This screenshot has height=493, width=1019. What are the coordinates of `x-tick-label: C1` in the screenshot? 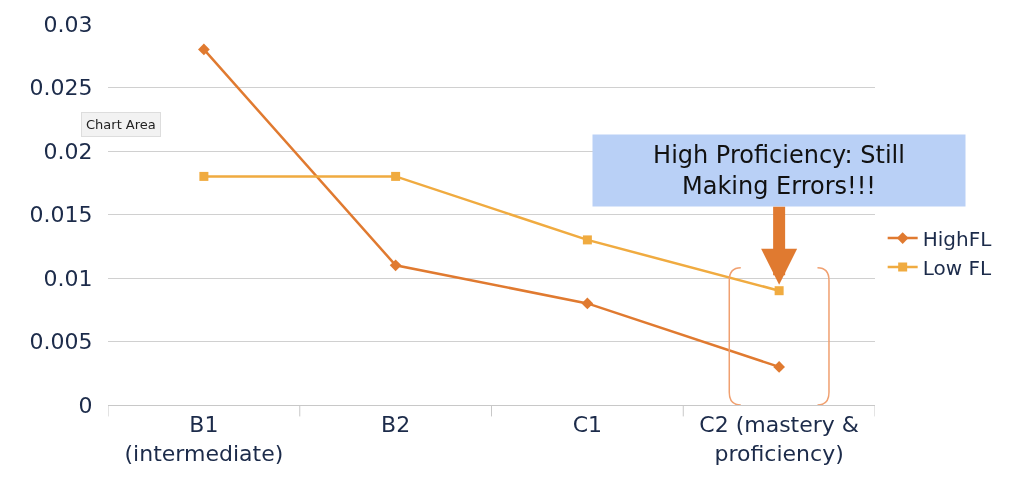 It's located at (587, 425).